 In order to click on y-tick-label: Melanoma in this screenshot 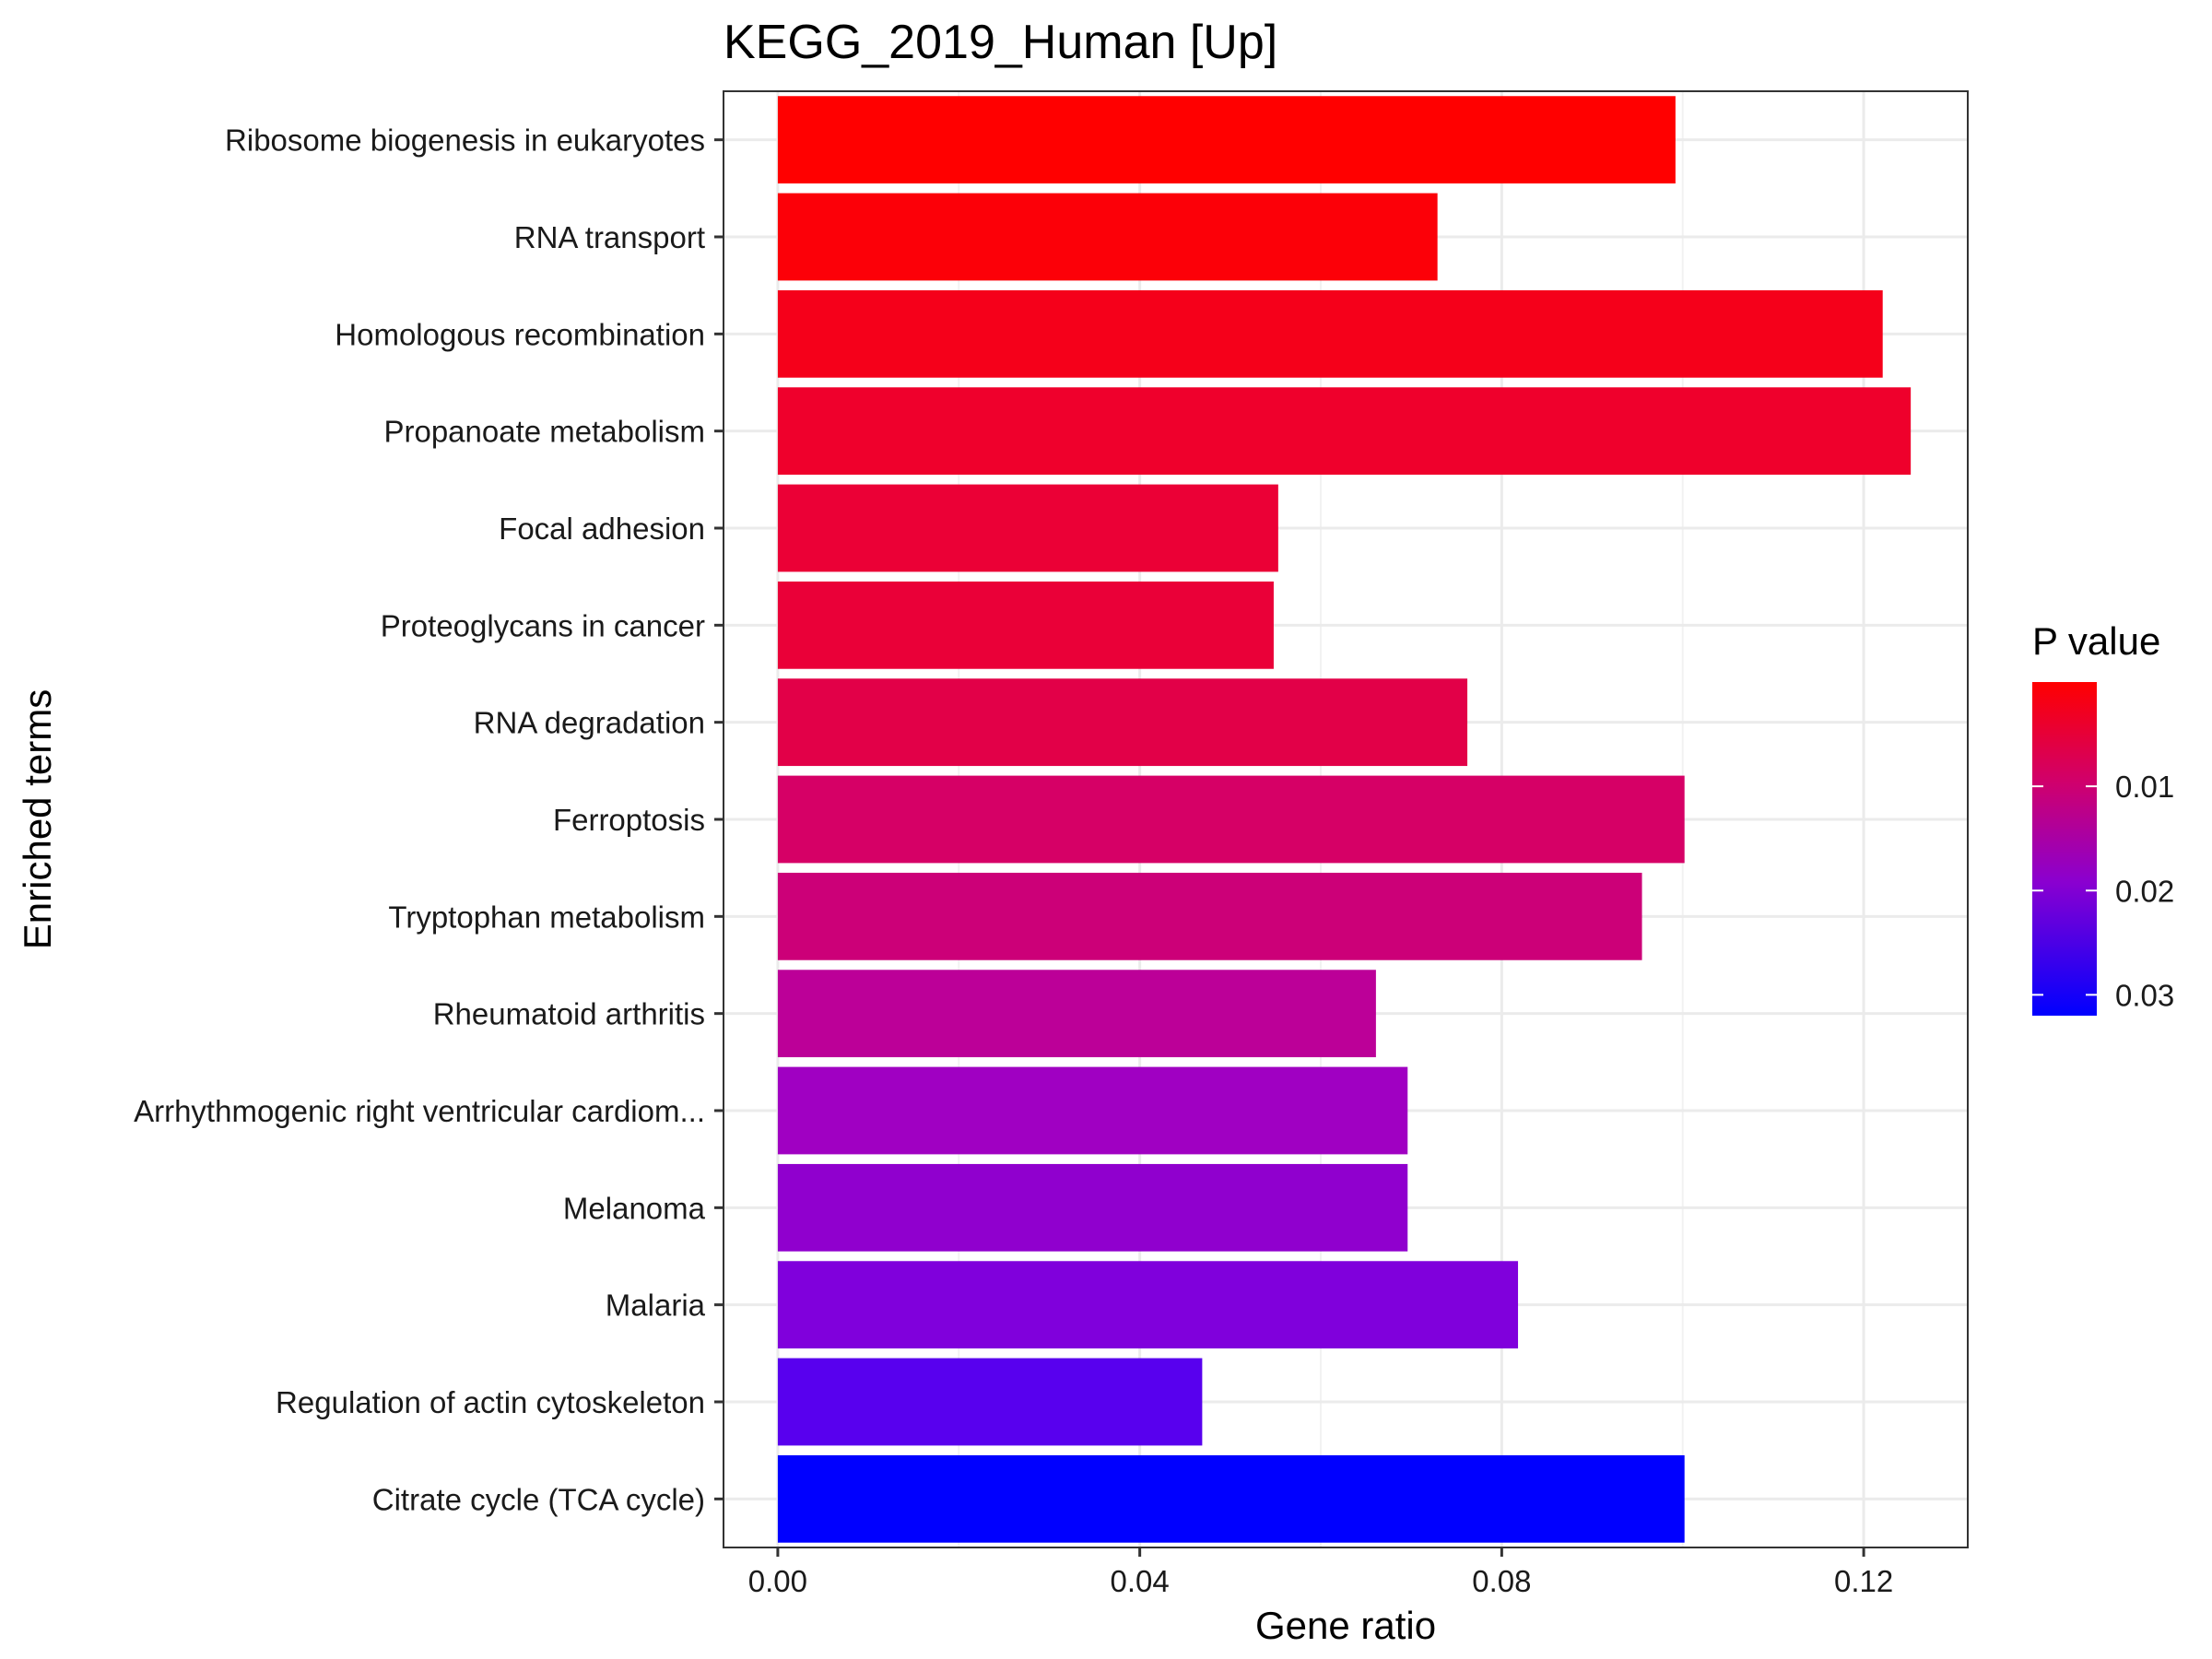, I will do `click(634, 1208)`.